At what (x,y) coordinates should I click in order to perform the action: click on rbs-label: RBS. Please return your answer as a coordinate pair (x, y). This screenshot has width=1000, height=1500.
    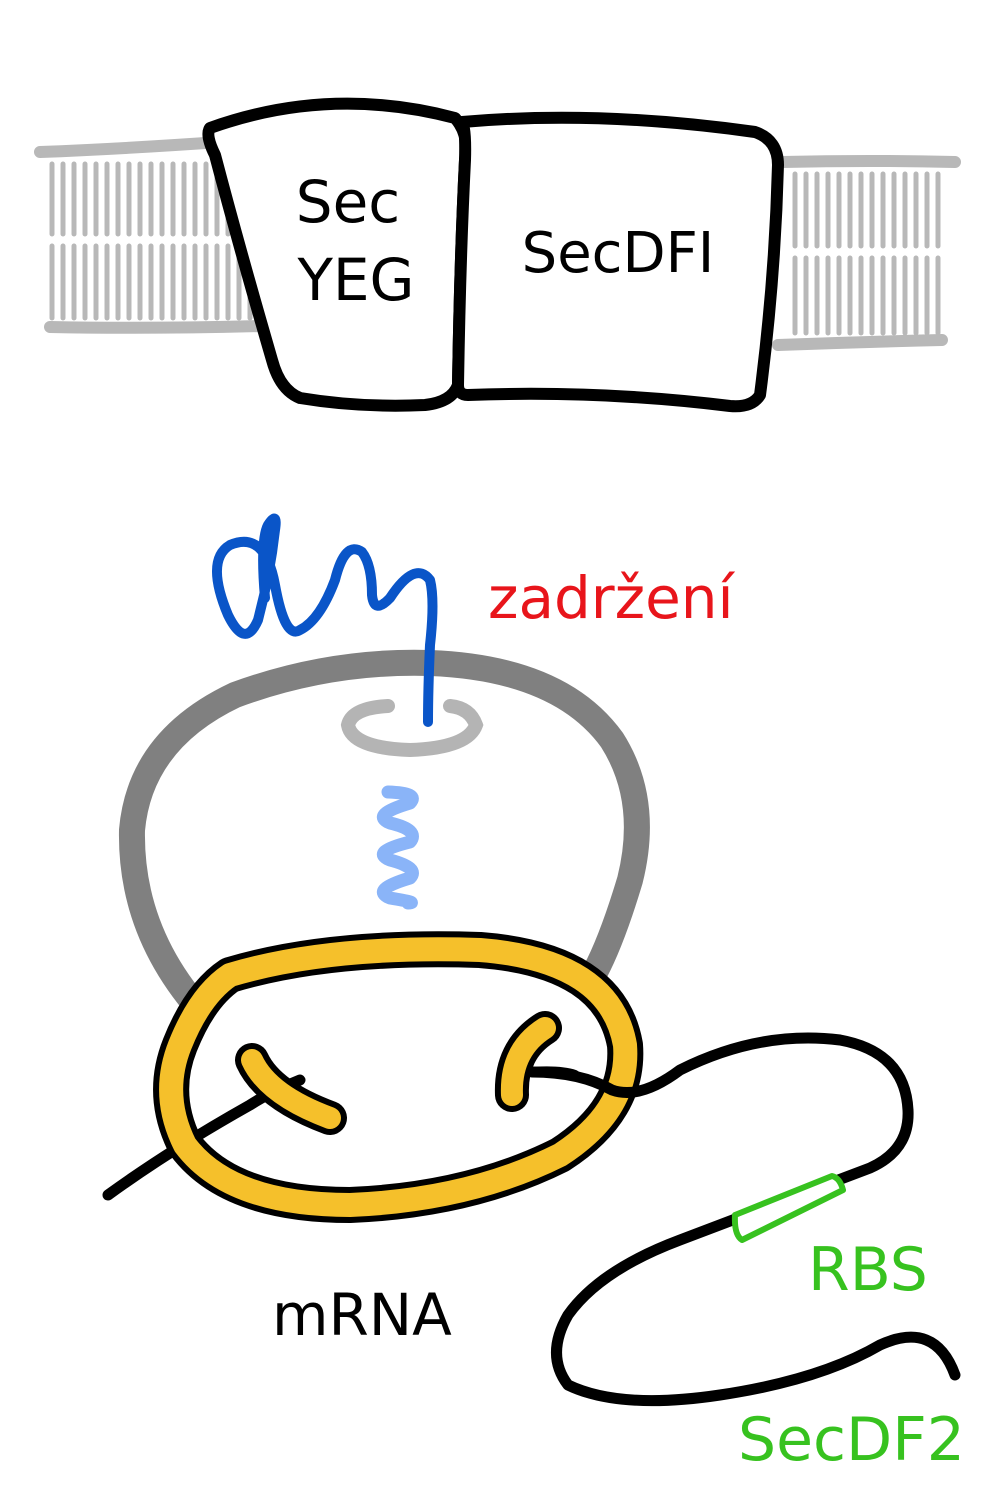
    Looking at the image, I should click on (868, 1270).